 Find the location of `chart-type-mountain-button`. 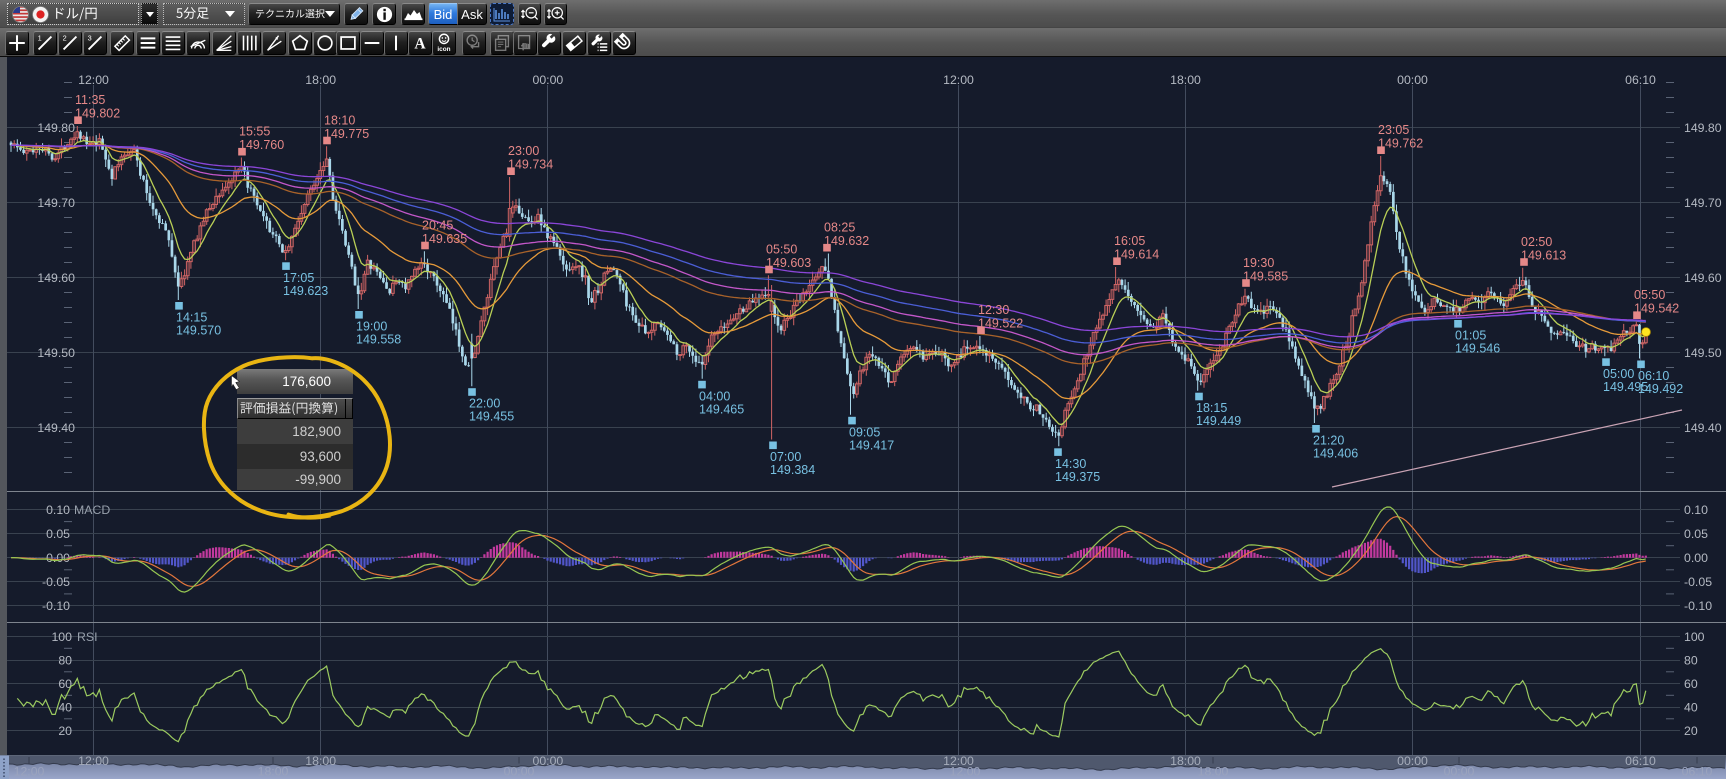

chart-type-mountain-button is located at coordinates (413, 14).